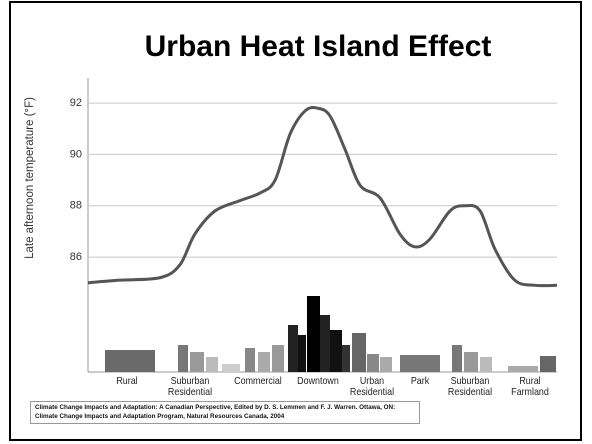  I want to click on category-label: Downtown, so click(318, 381).